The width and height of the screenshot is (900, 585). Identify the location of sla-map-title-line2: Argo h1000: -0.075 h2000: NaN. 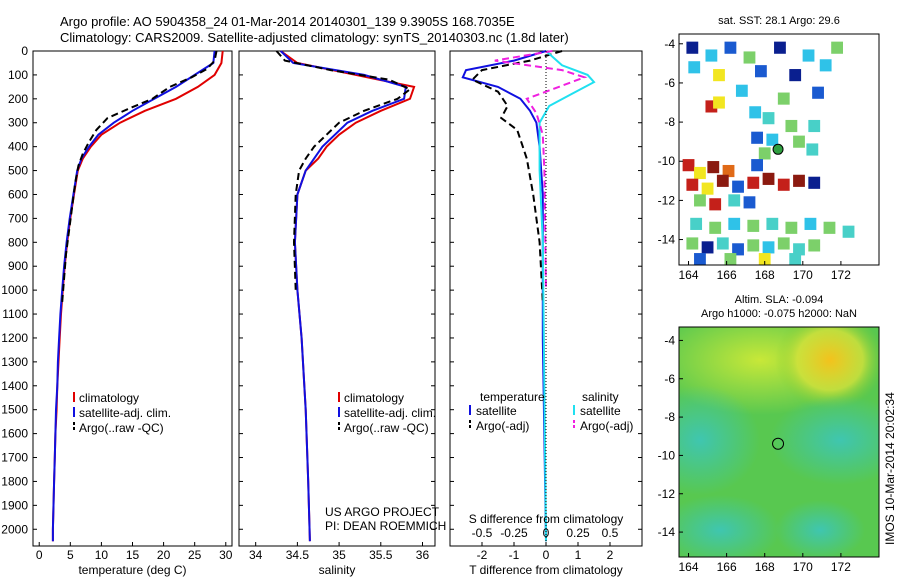
(779, 314).